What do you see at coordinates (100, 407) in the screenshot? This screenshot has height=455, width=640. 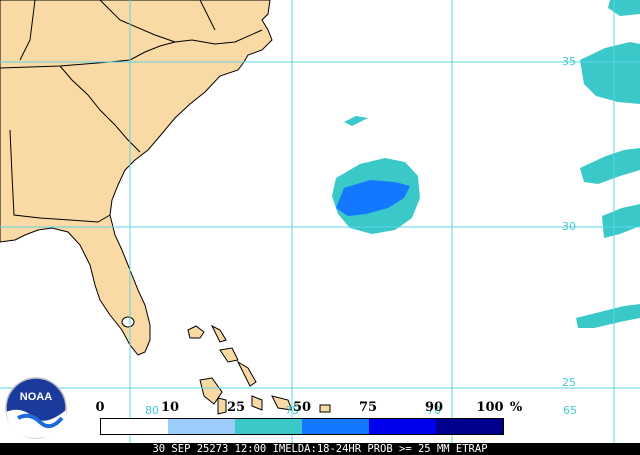 I see `legend-tick-0: 0` at bounding box center [100, 407].